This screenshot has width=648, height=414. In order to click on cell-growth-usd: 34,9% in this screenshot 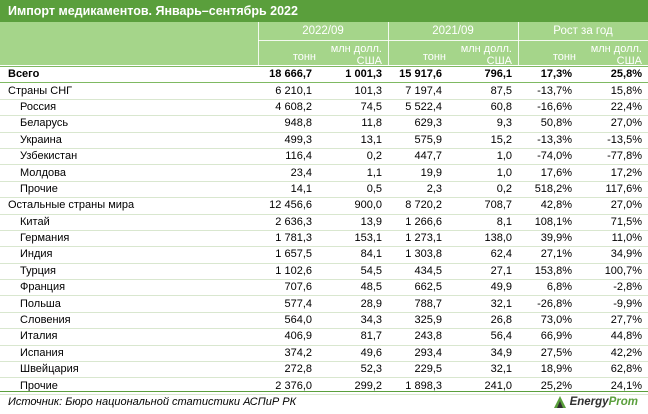, I will do `click(613, 255)`.